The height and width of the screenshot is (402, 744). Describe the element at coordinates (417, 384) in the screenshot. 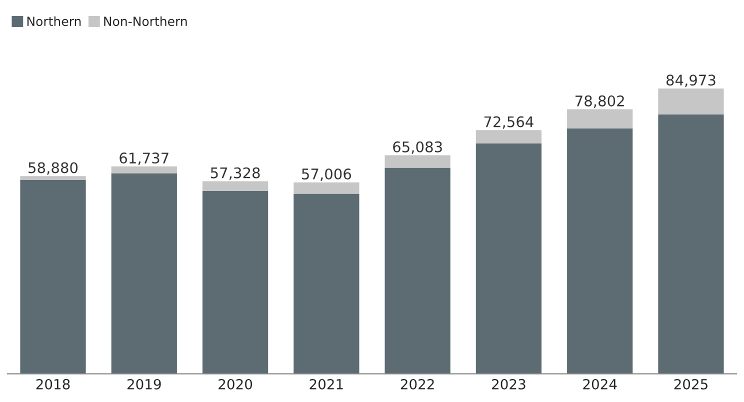

I see `x-tick-label: 2022` at that location.